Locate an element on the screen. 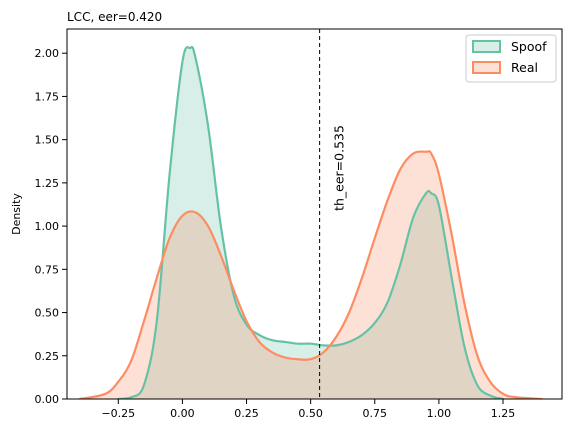 The image size is (573, 433). y-tick-label: 0.00 is located at coordinates (47, 399).